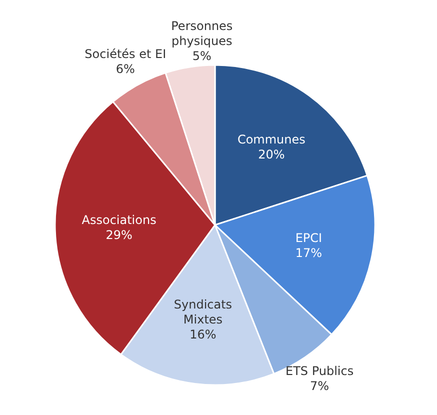 This screenshot has height=415, width=437. I want to click on data-label: 20%, so click(271, 154).